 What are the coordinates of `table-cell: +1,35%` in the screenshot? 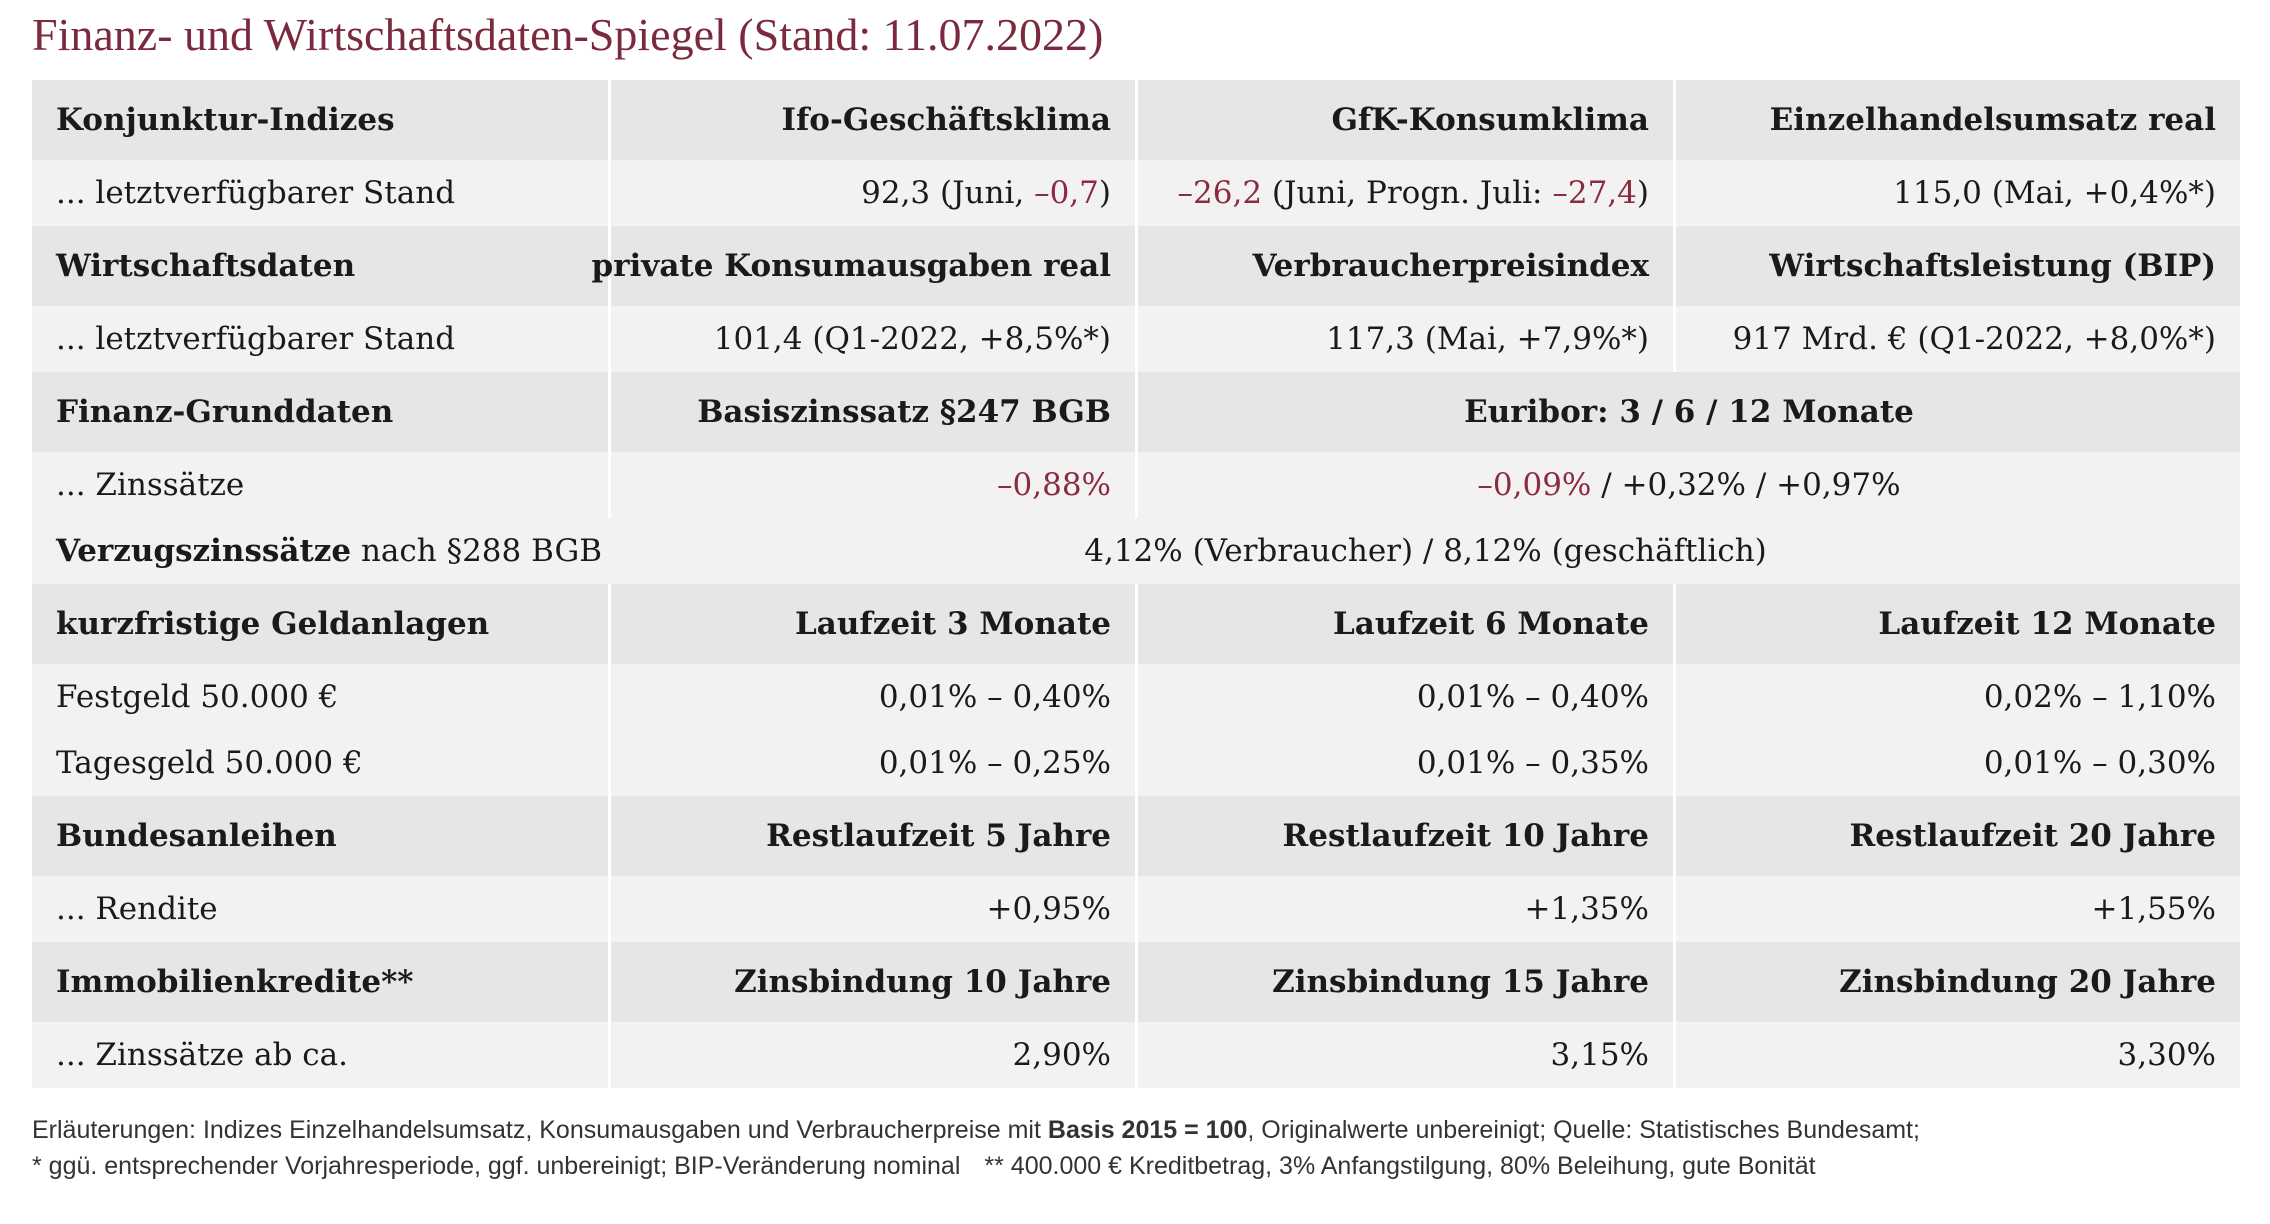 It's located at (1405, 909).